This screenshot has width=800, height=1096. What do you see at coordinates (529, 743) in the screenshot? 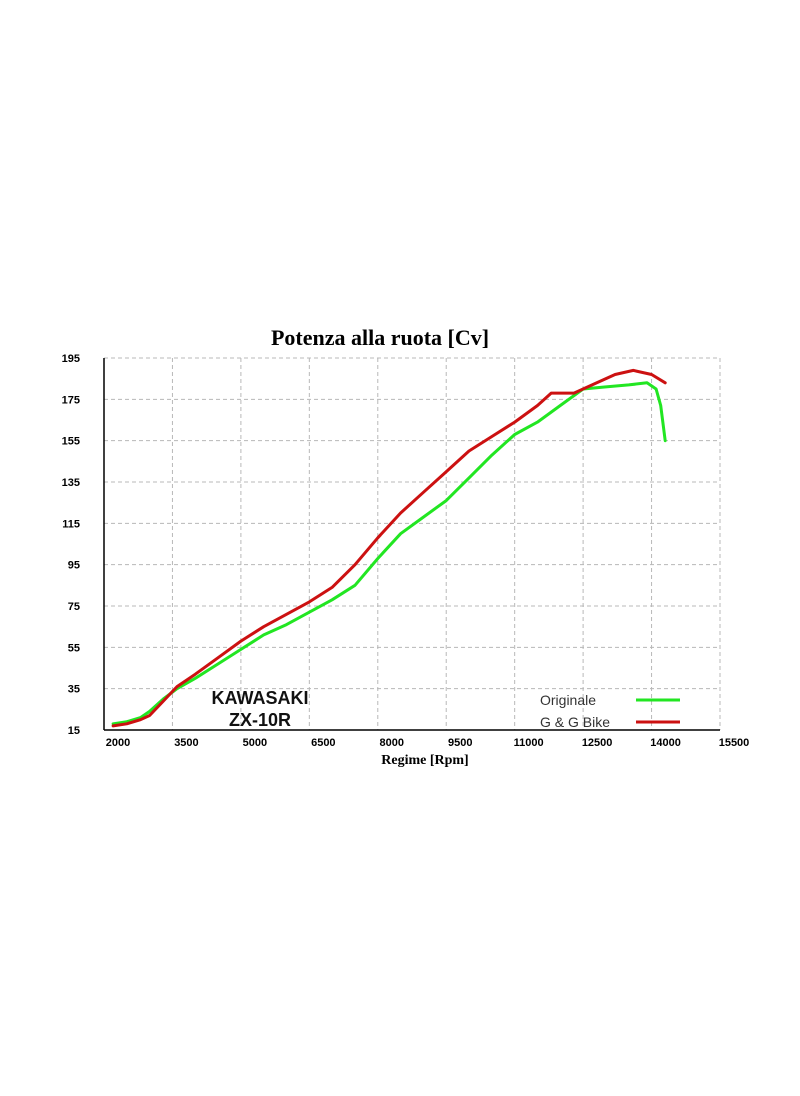
I see `x-tick-label: 11000` at bounding box center [529, 743].